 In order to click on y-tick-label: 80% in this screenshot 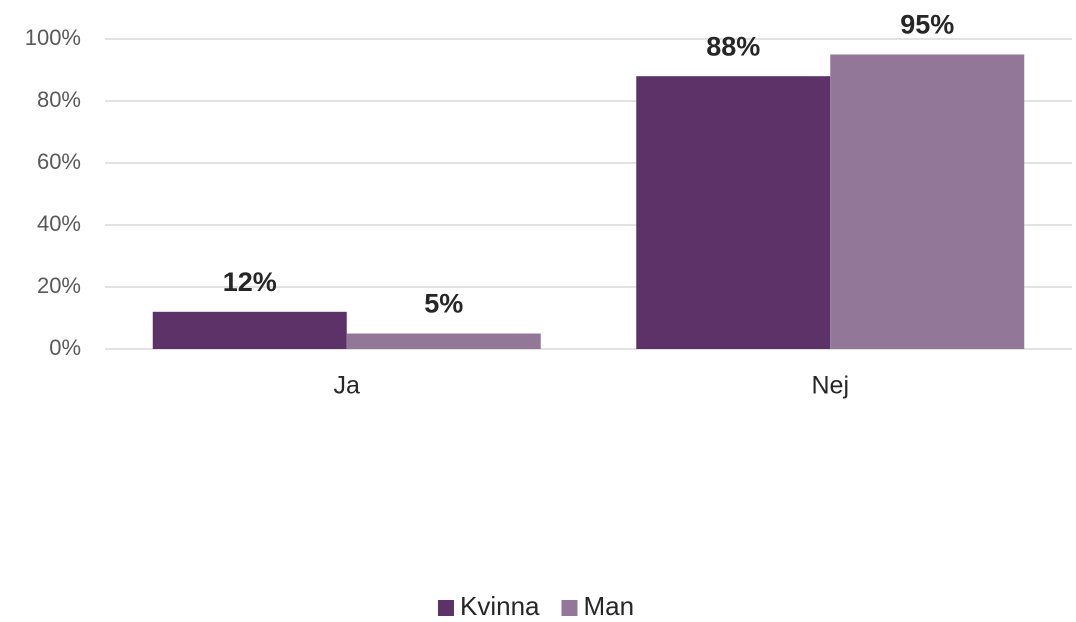, I will do `click(59, 99)`.